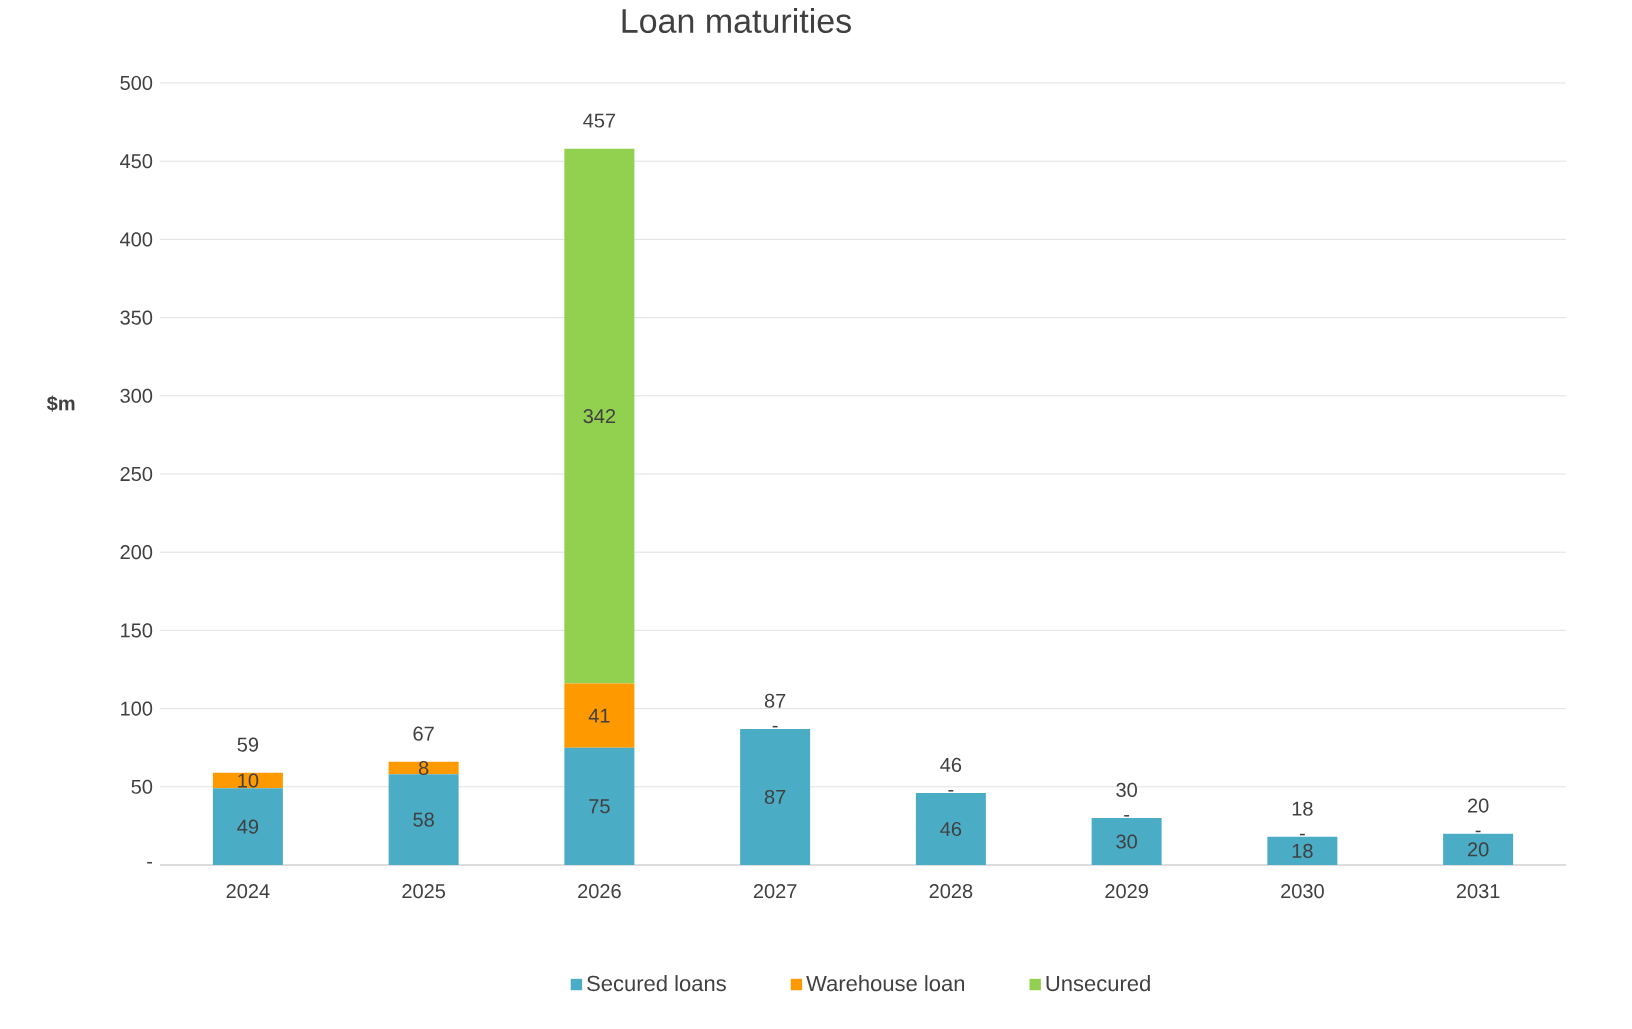  What do you see at coordinates (885, 983) in the screenshot?
I see `legend-label: Warehouse loan` at bounding box center [885, 983].